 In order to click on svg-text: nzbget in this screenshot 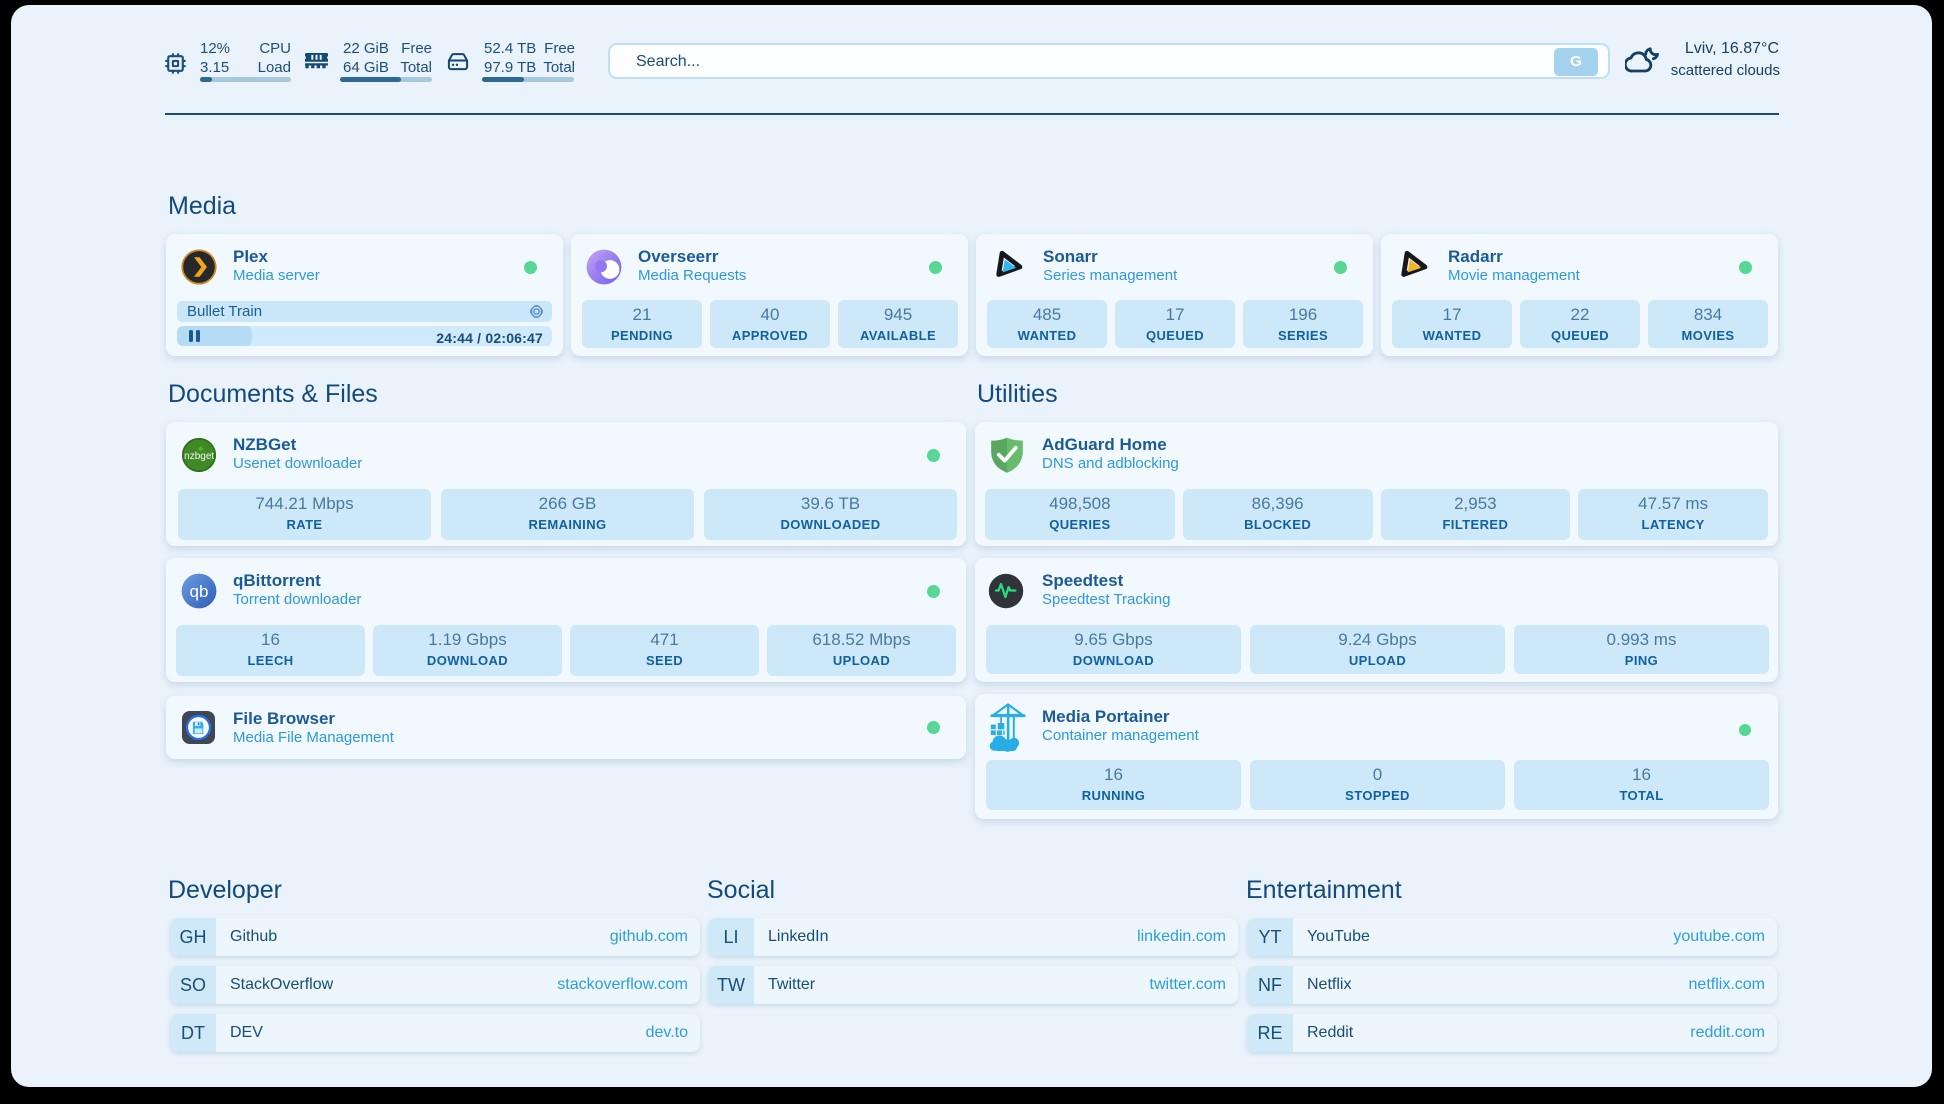, I will do `click(199, 456)`.